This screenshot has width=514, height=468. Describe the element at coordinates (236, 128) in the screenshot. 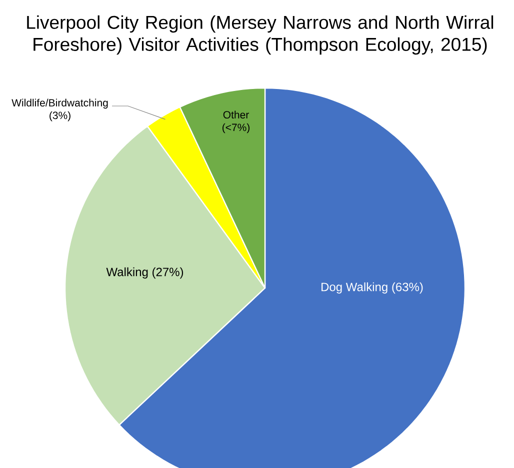

I see `data-label: (<7%)` at that location.